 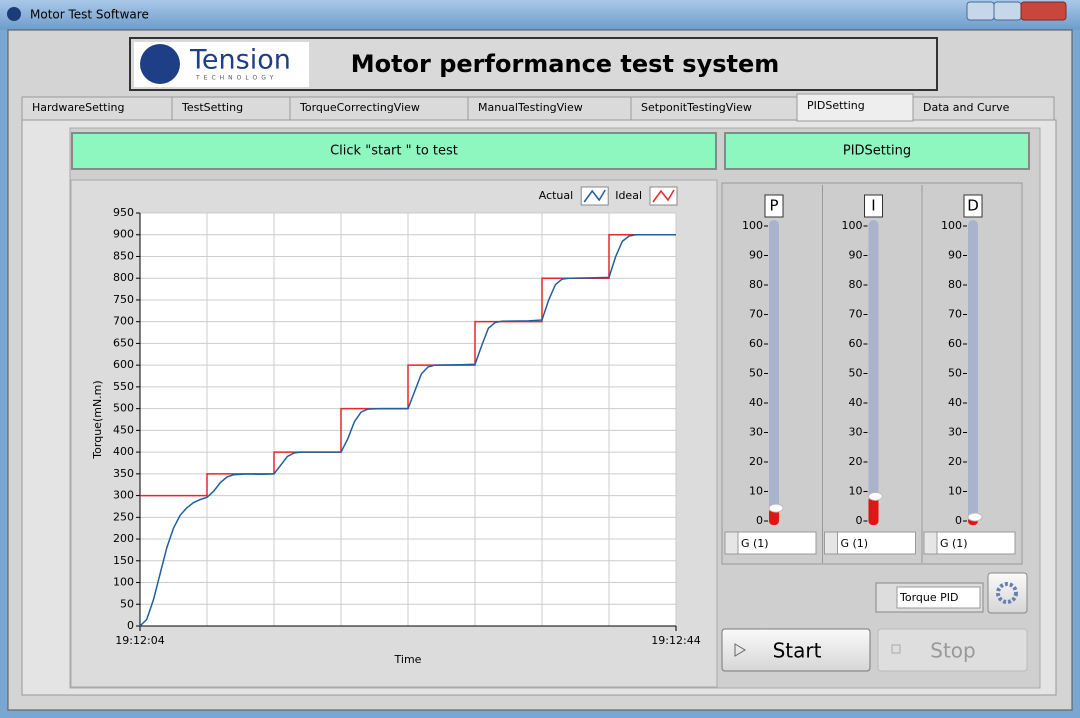 What do you see at coordinates (896, 649) in the screenshot?
I see `stop-icon` at bounding box center [896, 649].